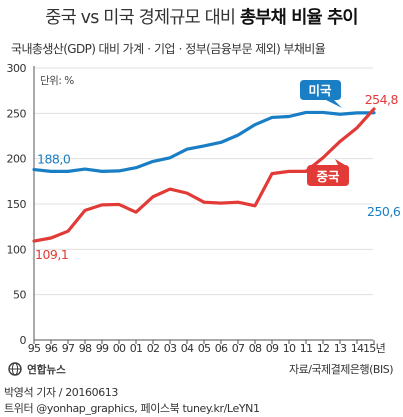 The width and height of the screenshot is (403, 417). What do you see at coordinates (320, 90) in the screenshot?
I see `legend-label-usa: 미국` at bounding box center [320, 90].